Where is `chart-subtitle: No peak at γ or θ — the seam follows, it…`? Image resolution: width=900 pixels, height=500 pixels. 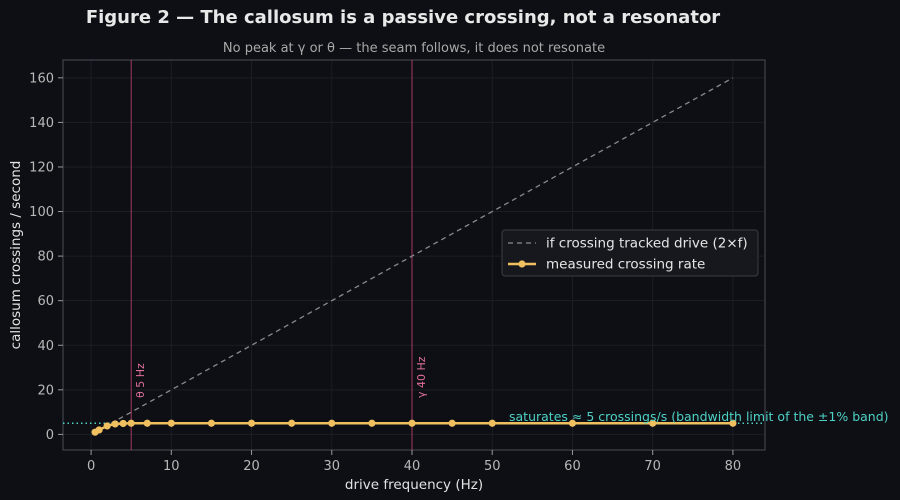
chart-subtitle: No peak at γ or θ — the seam follows, it… is located at coordinates (414, 48).